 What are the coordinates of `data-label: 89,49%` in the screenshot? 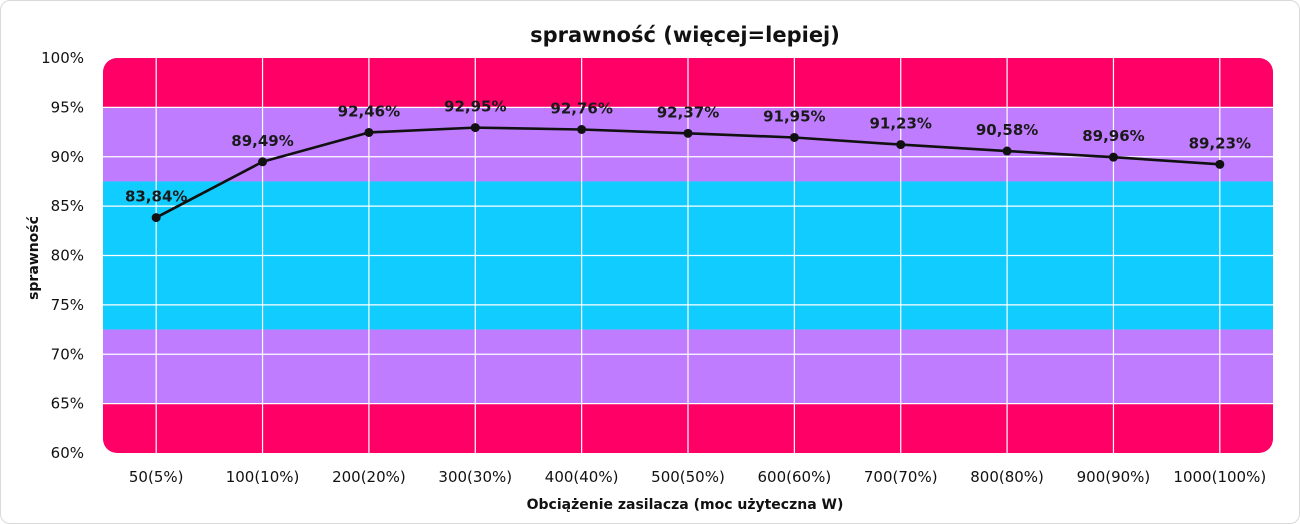 It's located at (262, 141).